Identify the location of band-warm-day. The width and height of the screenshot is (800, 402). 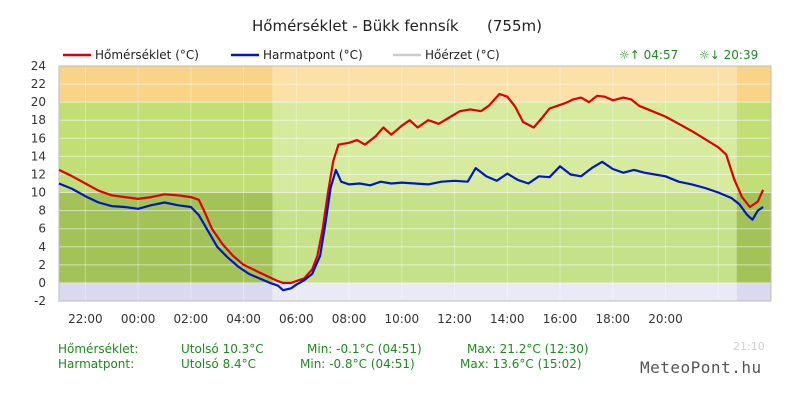
(504, 147).